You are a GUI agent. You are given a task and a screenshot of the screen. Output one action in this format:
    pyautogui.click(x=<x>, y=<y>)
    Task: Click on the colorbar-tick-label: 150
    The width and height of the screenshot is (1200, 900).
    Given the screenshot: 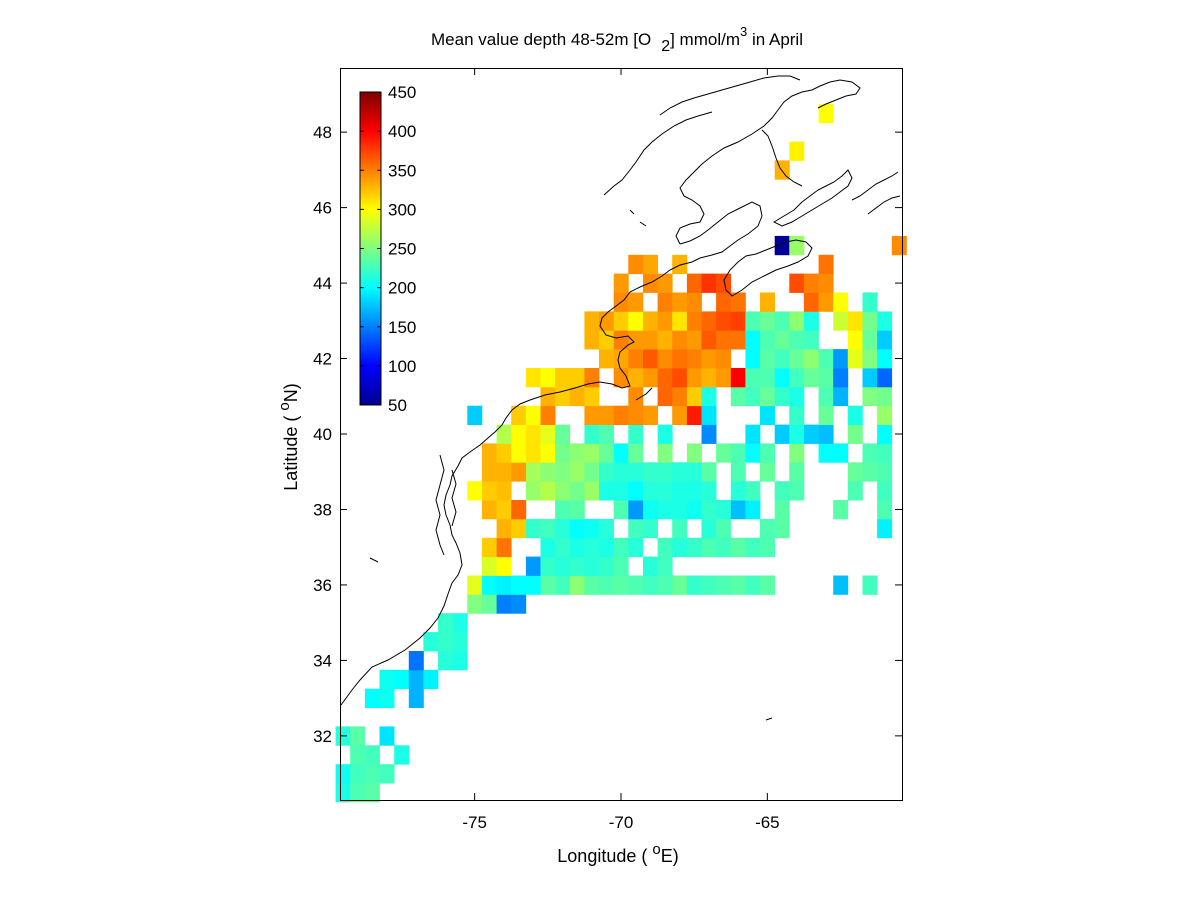 What is the action you would take?
    pyautogui.click(x=402, y=327)
    